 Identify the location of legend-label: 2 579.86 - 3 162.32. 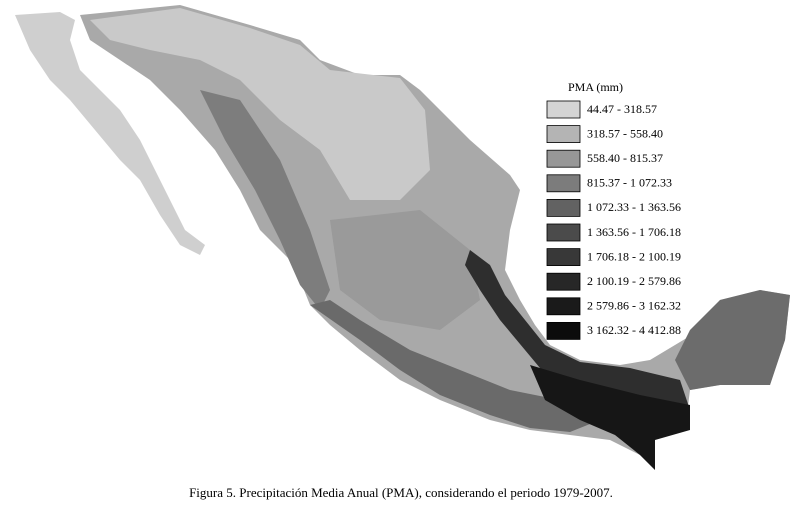
(634, 306).